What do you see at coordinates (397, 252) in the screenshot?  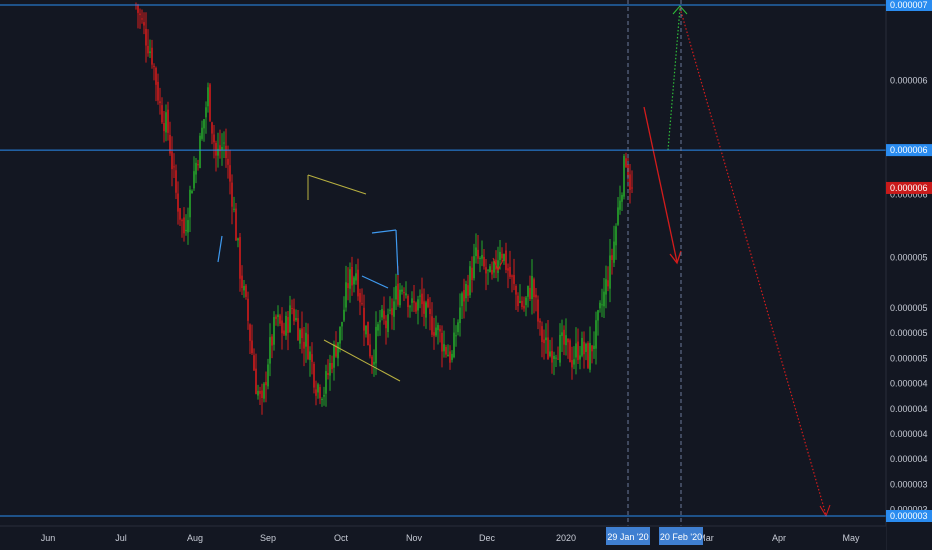 I see `wedge-edge` at bounding box center [397, 252].